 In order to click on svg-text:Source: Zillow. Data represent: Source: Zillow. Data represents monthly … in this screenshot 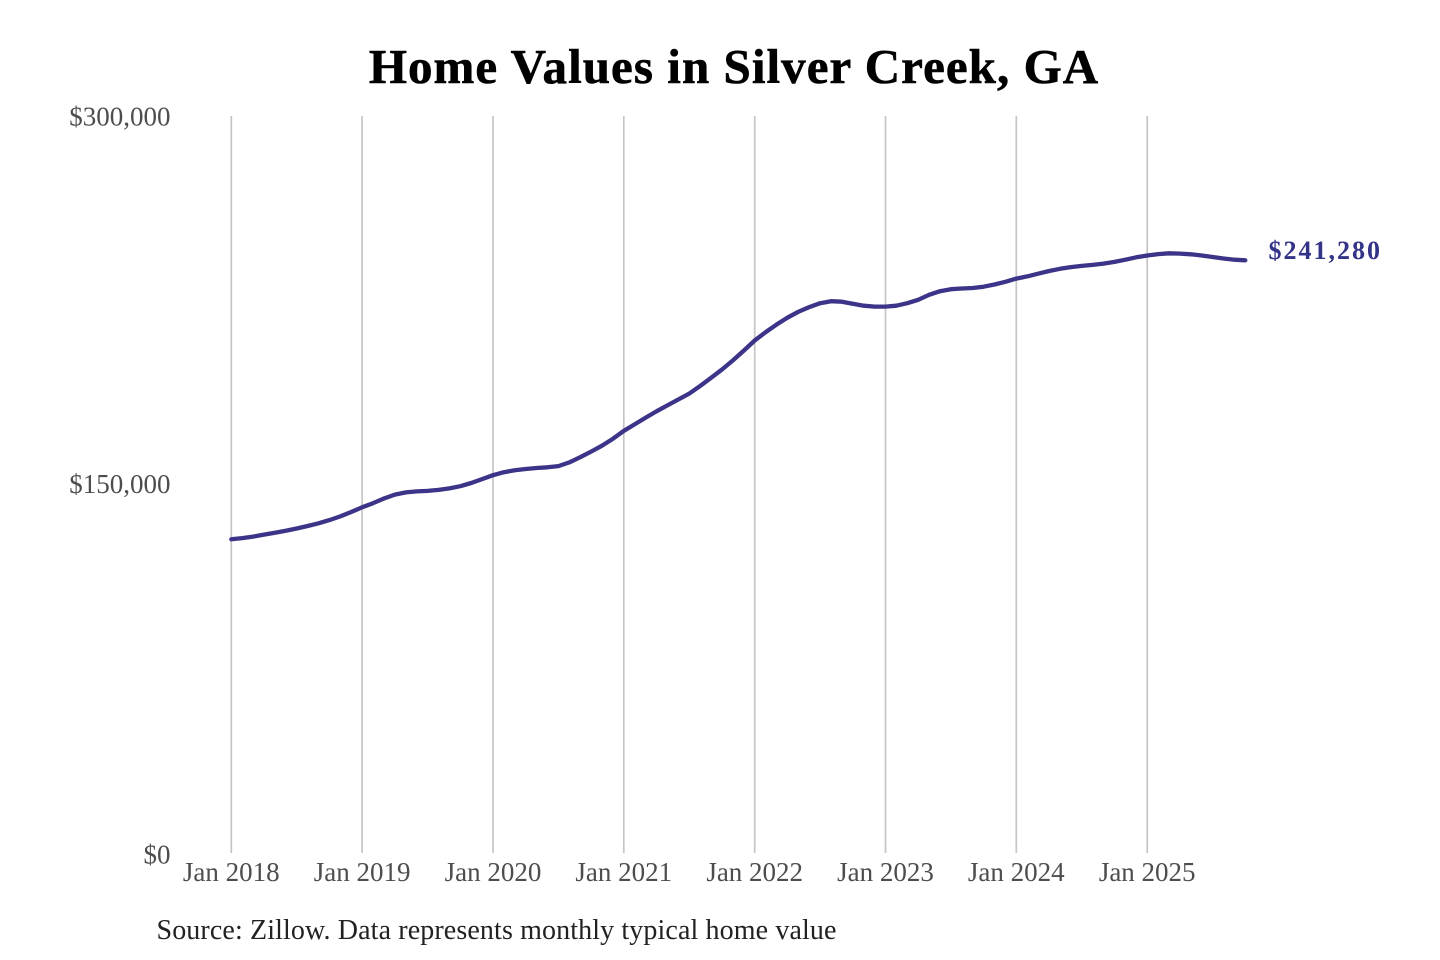, I will do `click(497, 930)`.